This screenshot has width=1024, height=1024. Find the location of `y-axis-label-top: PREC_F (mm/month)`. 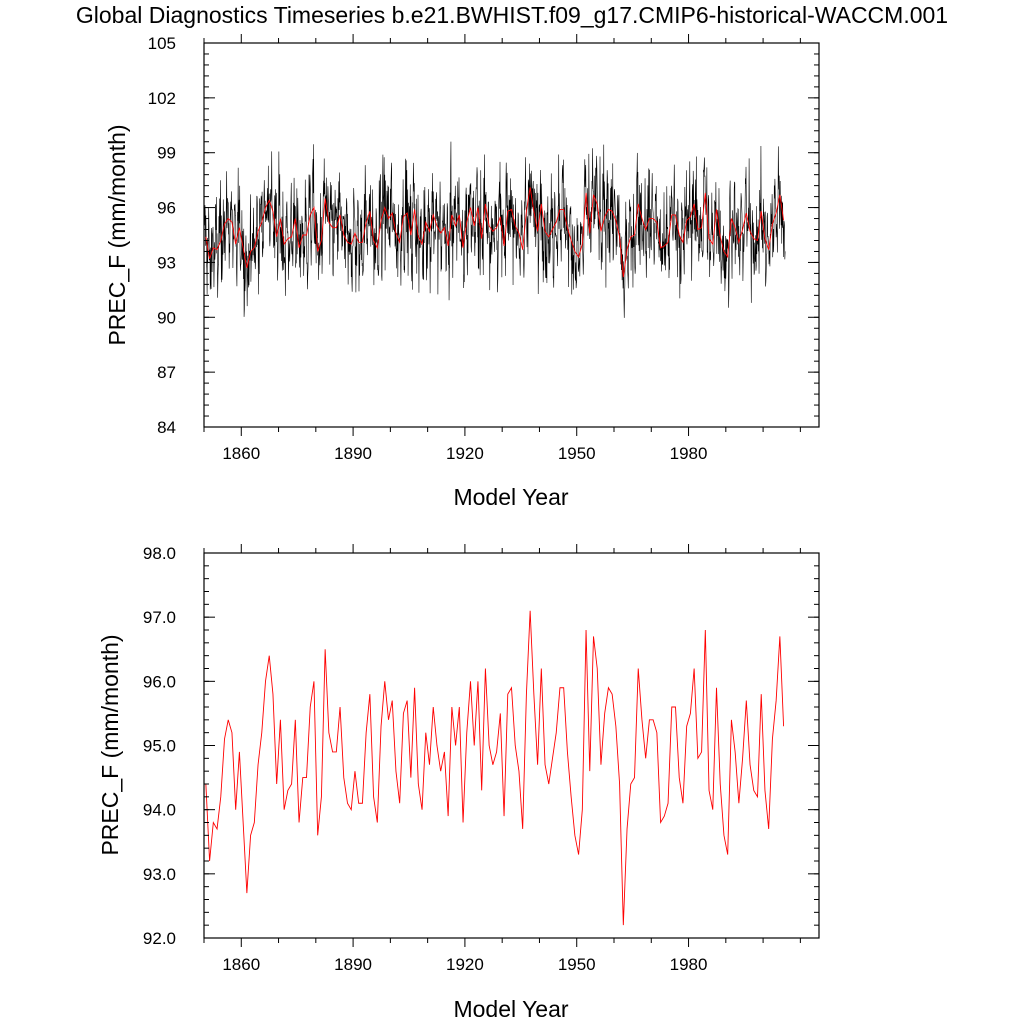

y-axis-label-top: PREC_F (mm/month) is located at coordinates (117, 234).